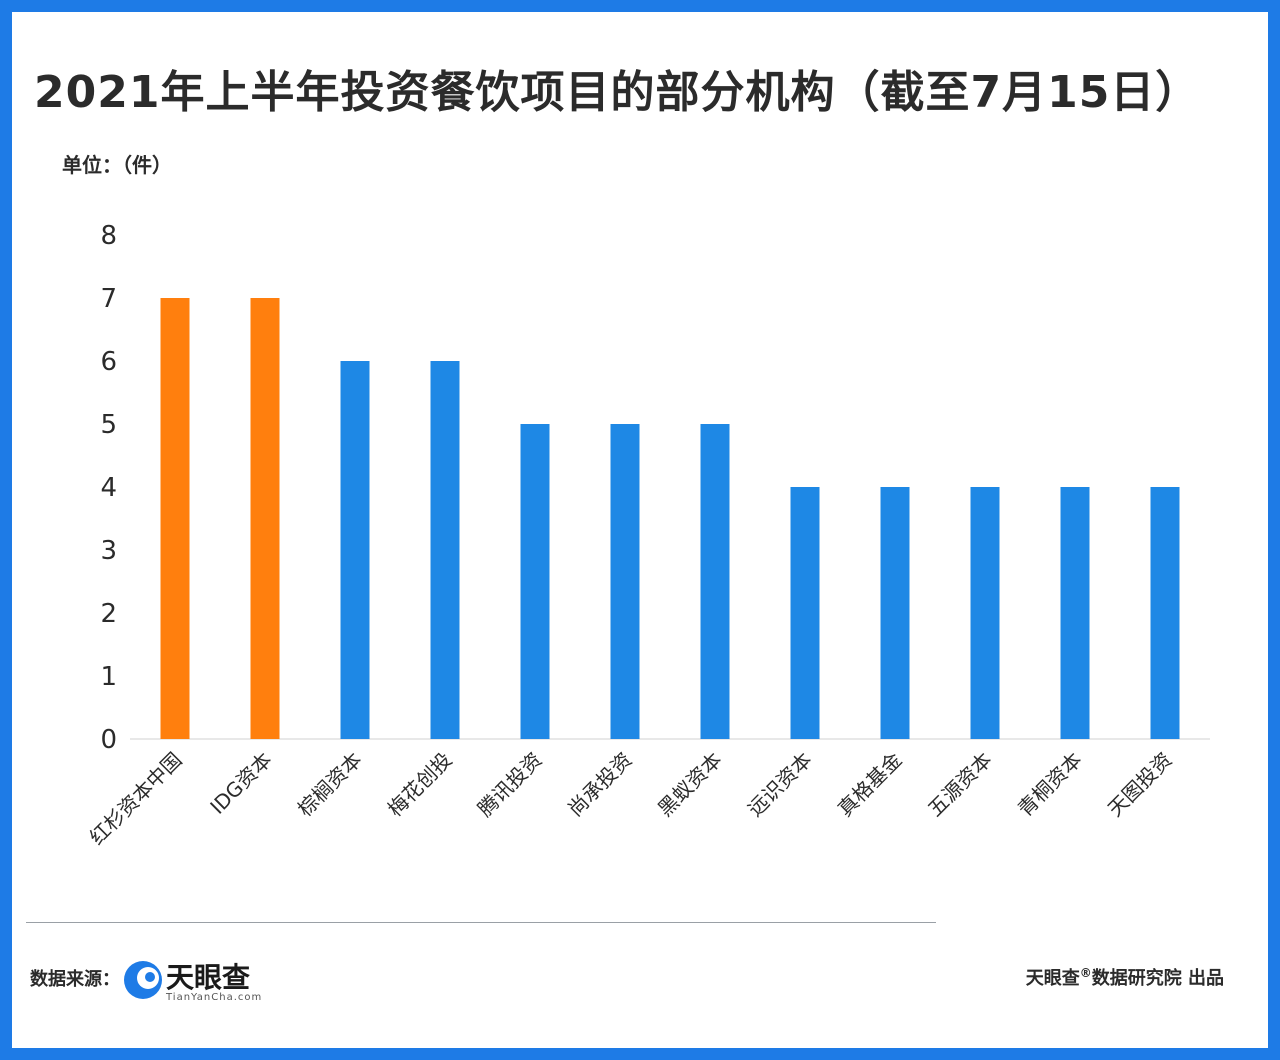 Image resolution: width=1280 pixels, height=1060 pixels. What do you see at coordinates (481, 922) in the screenshot?
I see `footer-divider` at bounding box center [481, 922].